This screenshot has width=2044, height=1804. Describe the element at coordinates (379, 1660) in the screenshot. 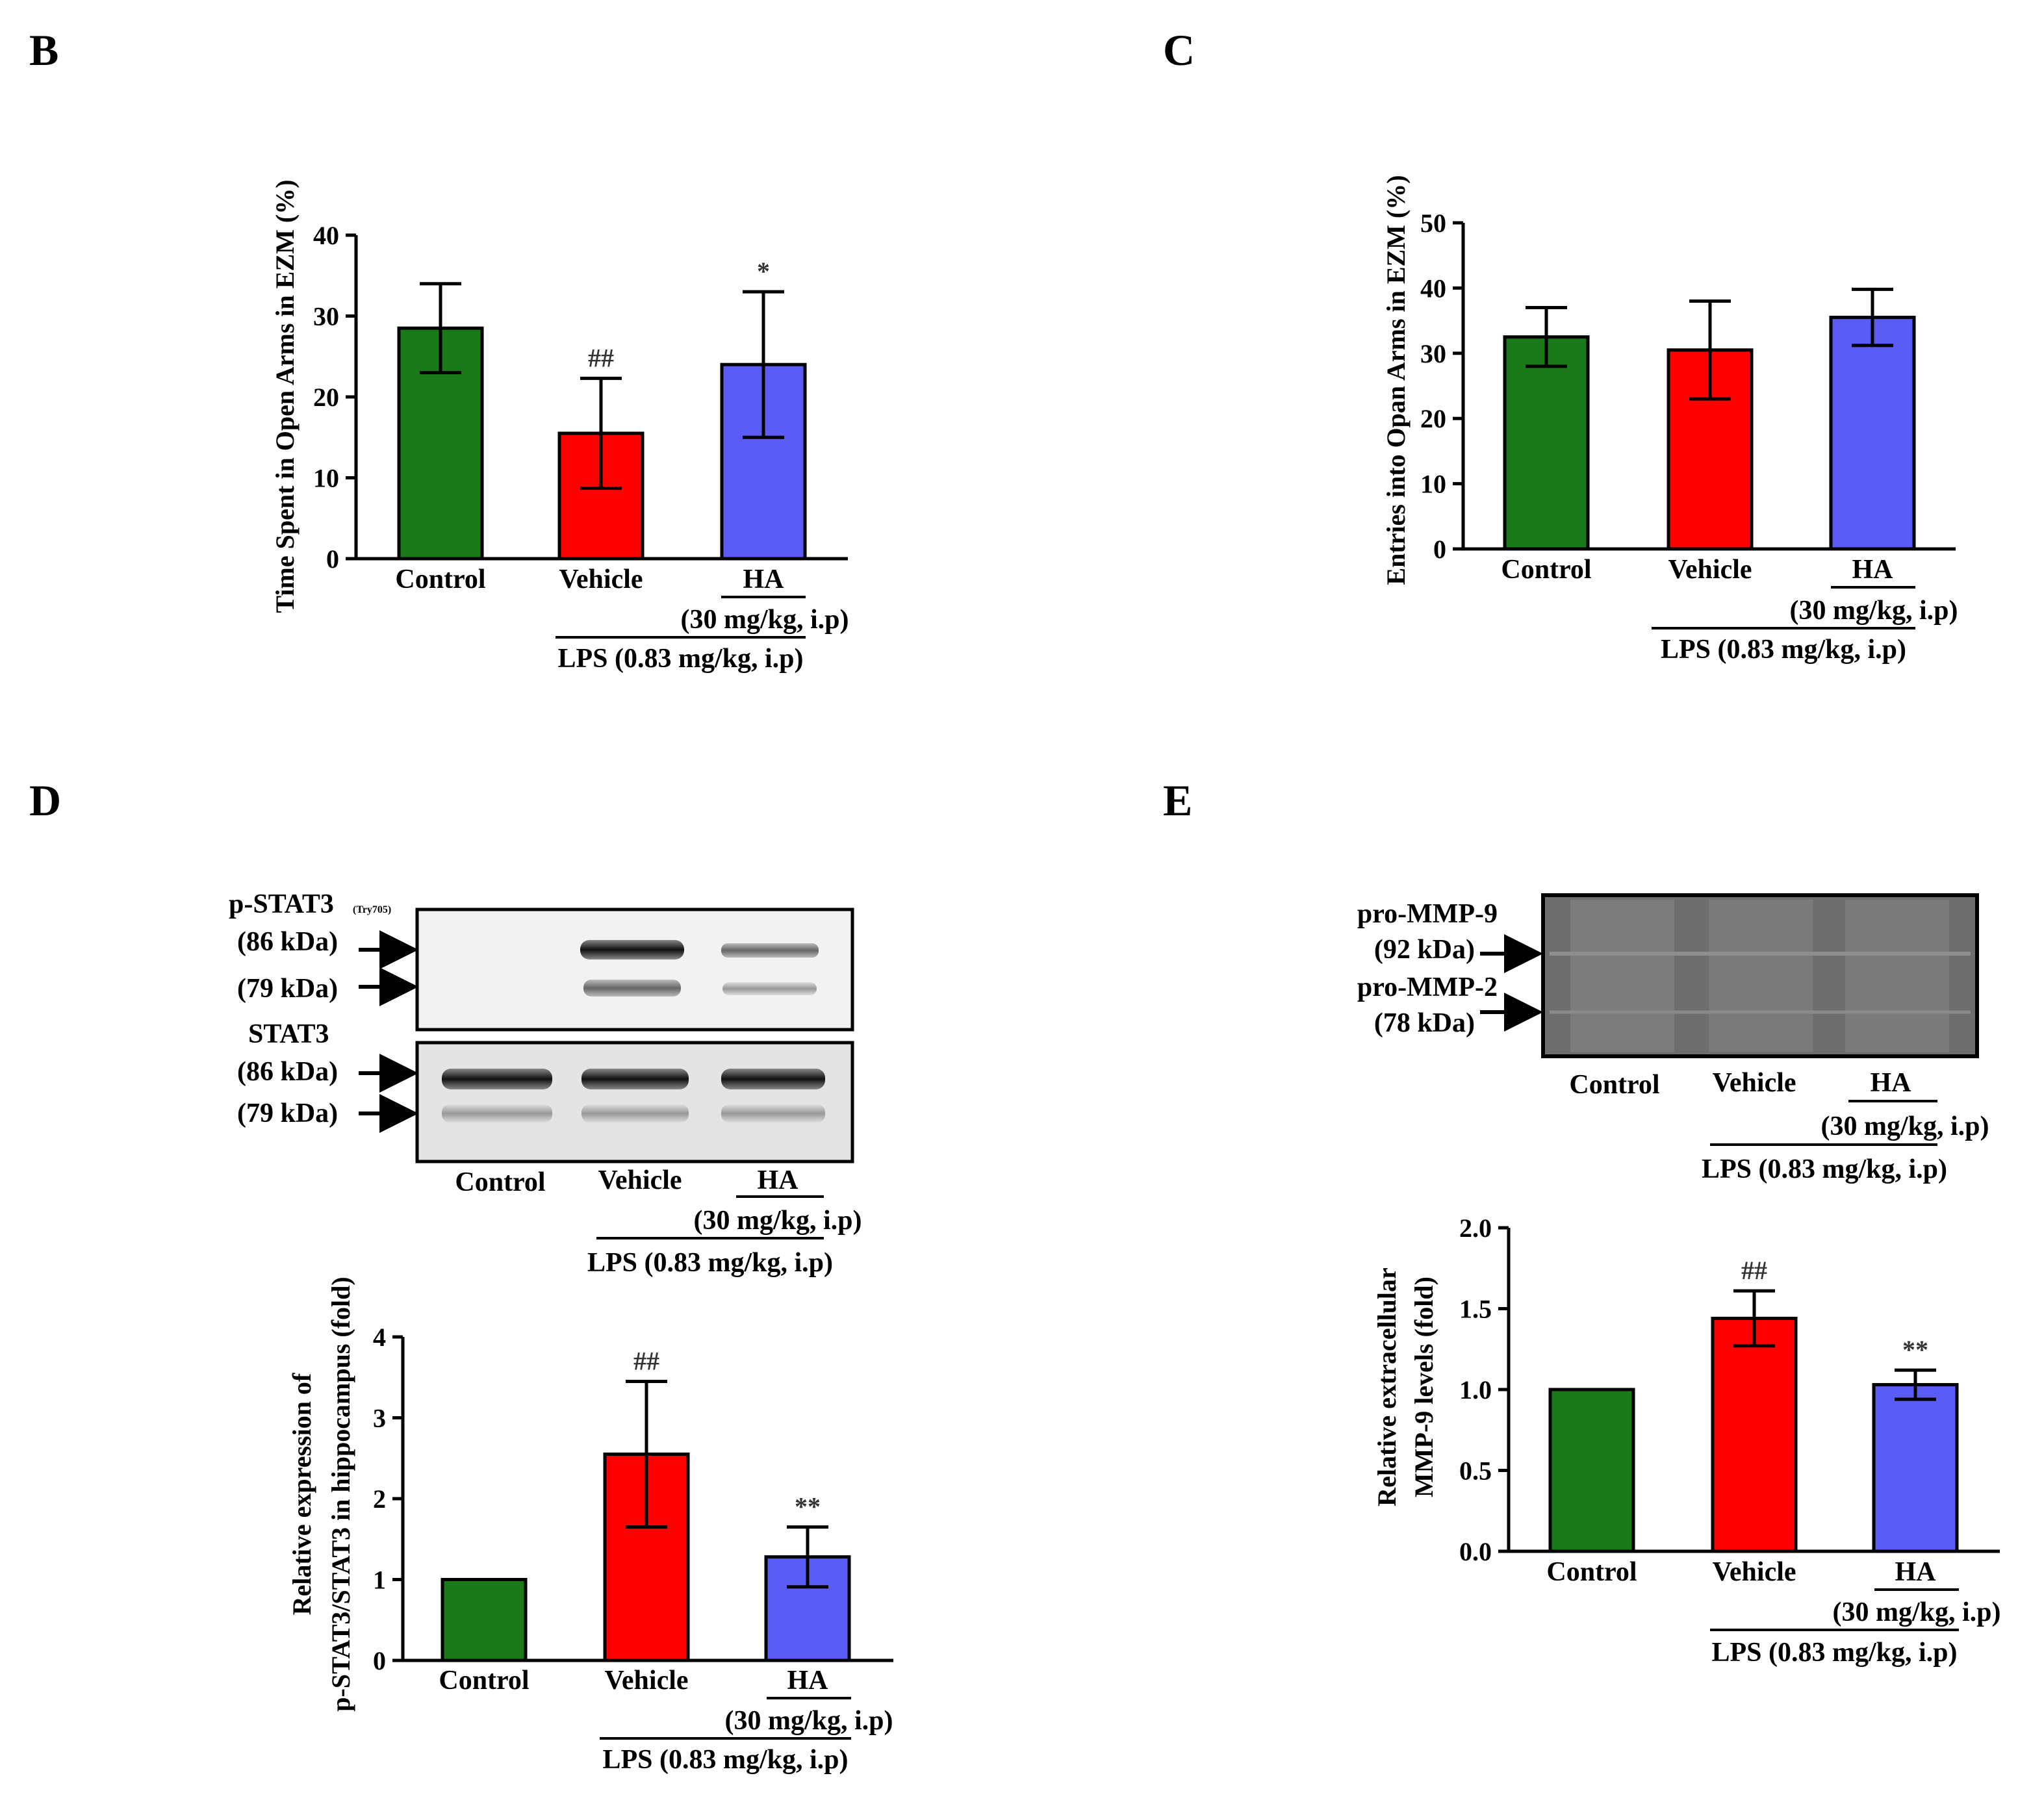

I see `y-tick-label-d: 0` at that location.